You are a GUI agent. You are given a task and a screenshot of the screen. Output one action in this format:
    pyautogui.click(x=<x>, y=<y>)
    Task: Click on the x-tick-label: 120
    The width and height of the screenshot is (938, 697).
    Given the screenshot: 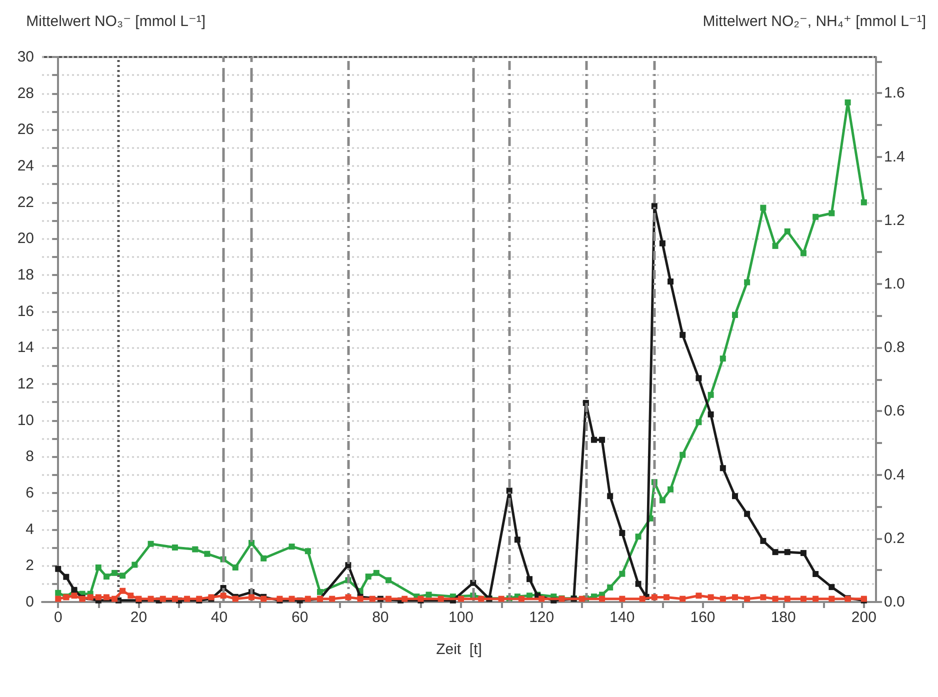 What is the action you would take?
    pyautogui.click(x=541, y=617)
    